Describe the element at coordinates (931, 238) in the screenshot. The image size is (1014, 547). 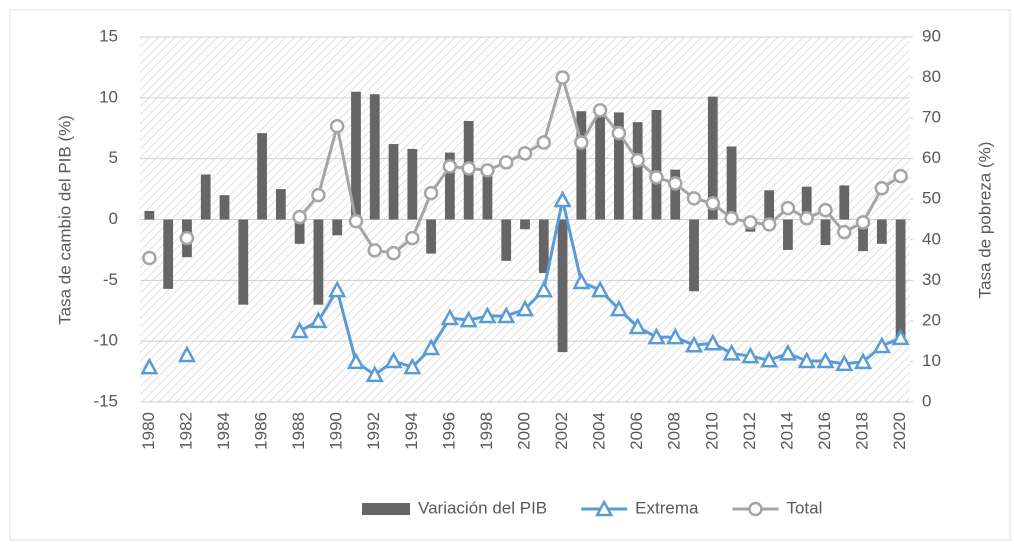
I see `y2-tick-label: 40` at that location.